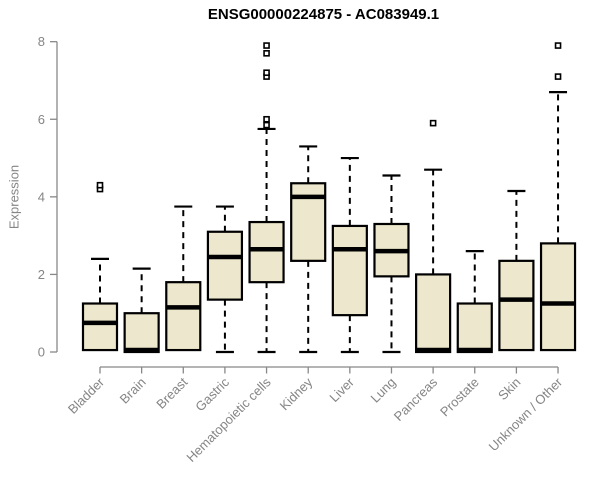 The height and width of the screenshot is (500, 600). Describe the element at coordinates (133, 391) in the screenshot. I see `x-tick-label: Brain` at that location.